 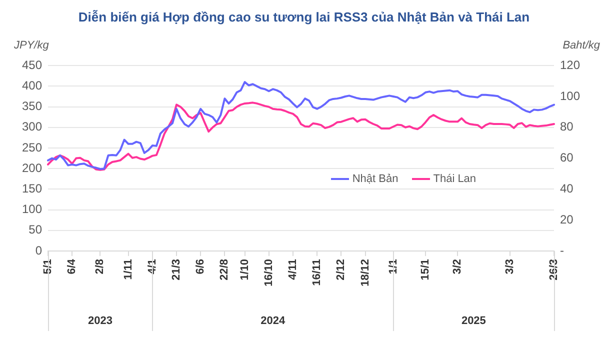 I want to click on x-tick-label: 3/3, so click(x=510, y=266).